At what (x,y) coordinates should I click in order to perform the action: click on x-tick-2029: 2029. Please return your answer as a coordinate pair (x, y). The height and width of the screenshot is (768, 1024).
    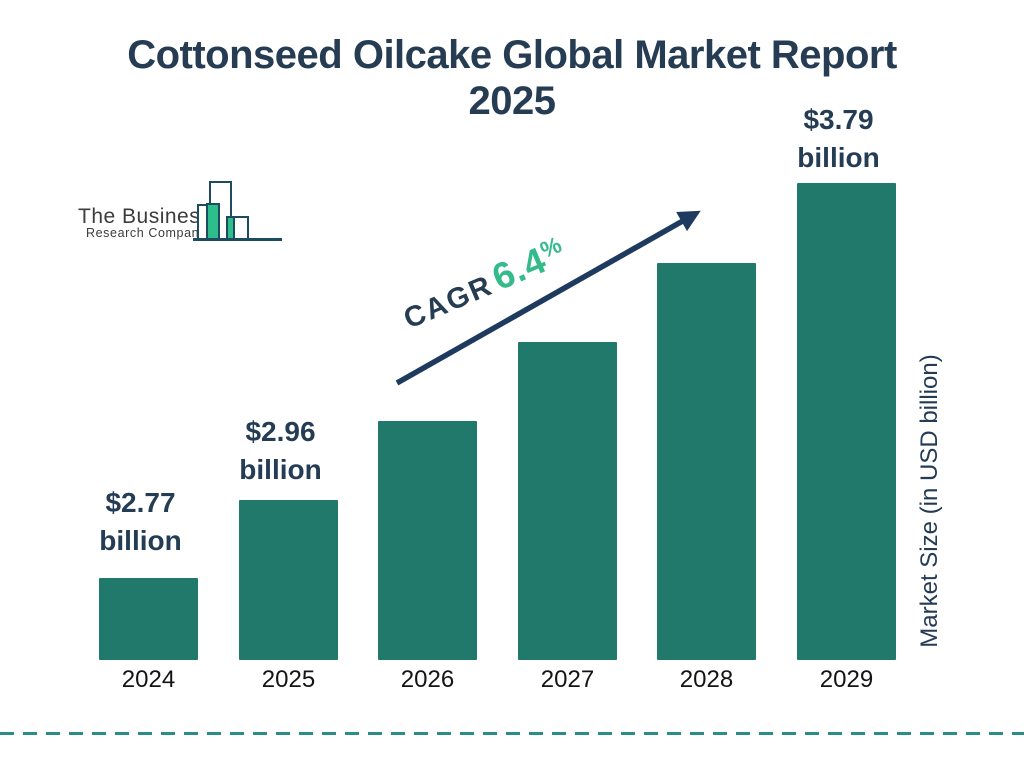
    Looking at the image, I should click on (846, 679).